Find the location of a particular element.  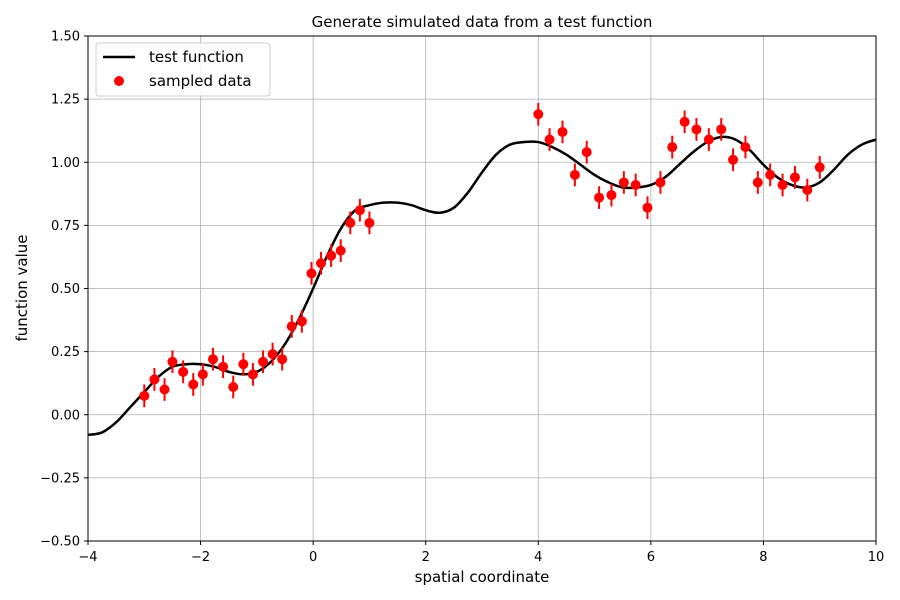

y-tick-label: −0.50 is located at coordinates (60, 542).